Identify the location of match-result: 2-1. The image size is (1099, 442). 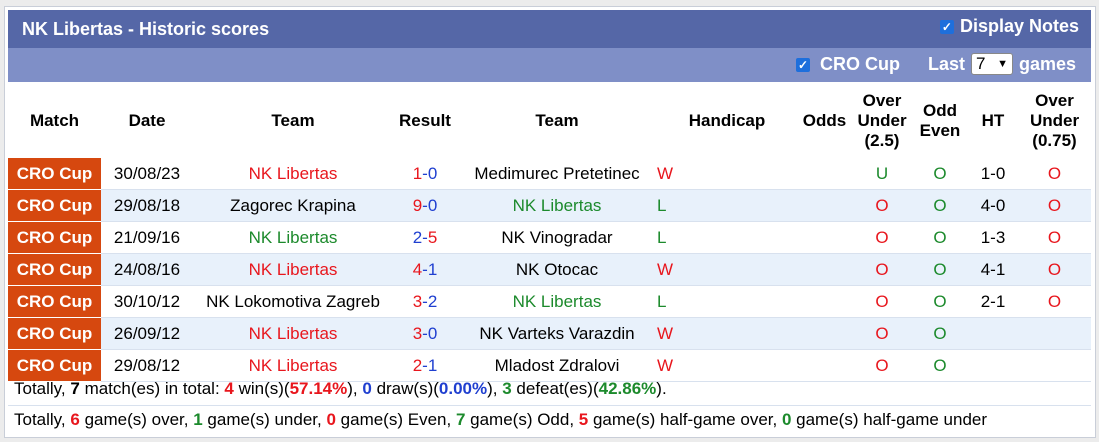
(425, 365).